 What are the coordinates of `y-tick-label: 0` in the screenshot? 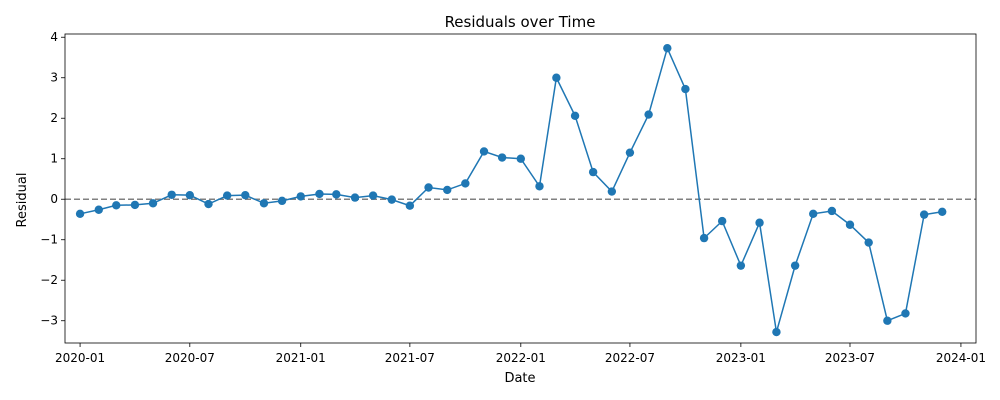 It's located at (54, 199).